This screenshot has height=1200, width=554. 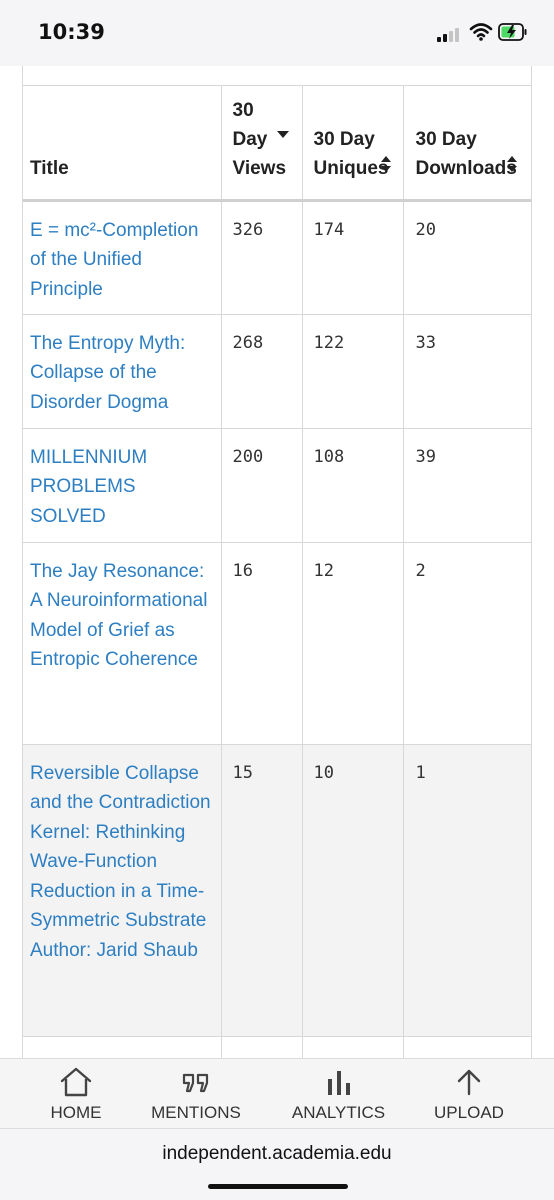 I want to click on views-cell: 15, so click(x=261, y=890).